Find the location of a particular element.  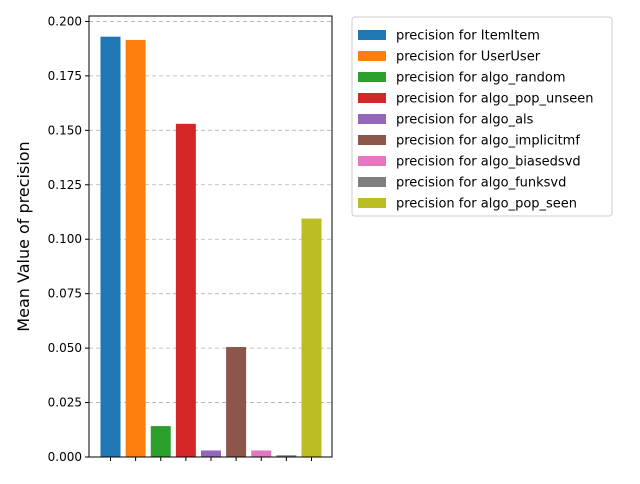

y-tick-label: 0.175 is located at coordinates (65, 76).